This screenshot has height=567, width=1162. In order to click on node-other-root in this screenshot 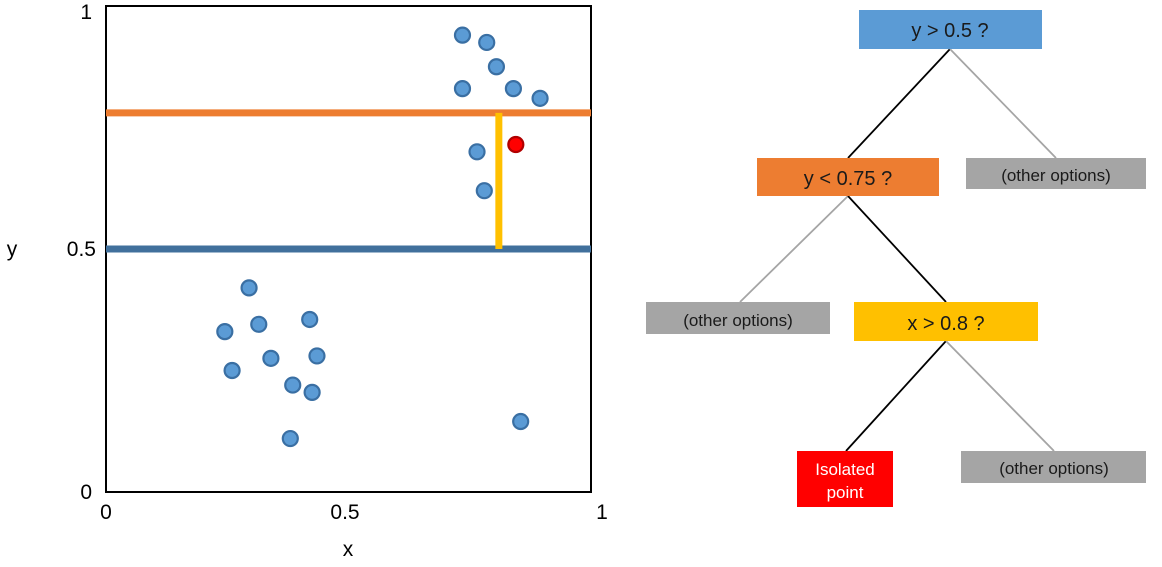, I will do `click(1056, 173)`.